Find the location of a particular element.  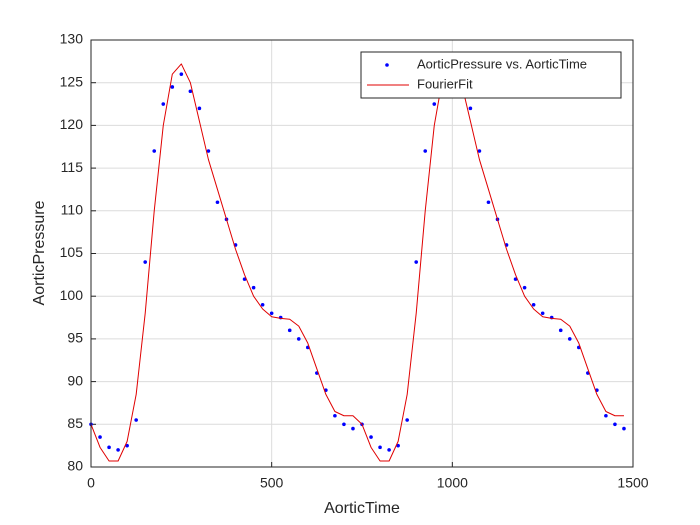

y-tick-label: 85 is located at coordinates (75, 423).